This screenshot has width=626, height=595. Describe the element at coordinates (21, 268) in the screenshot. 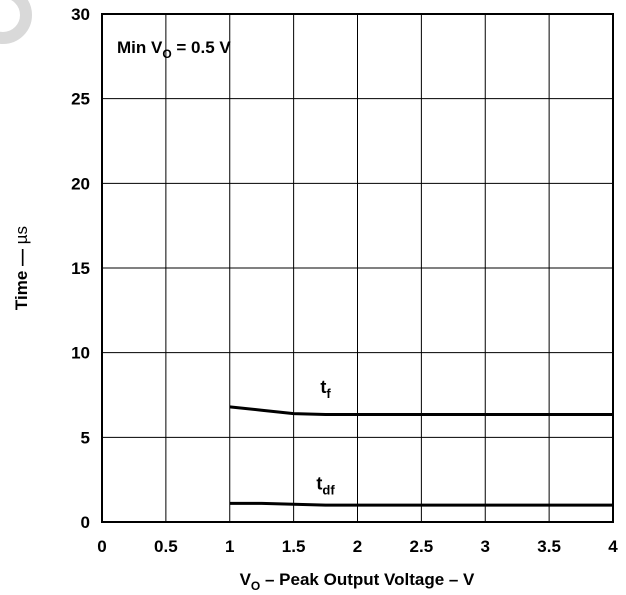

I see `y-axis-title: Time — µs` at that location.